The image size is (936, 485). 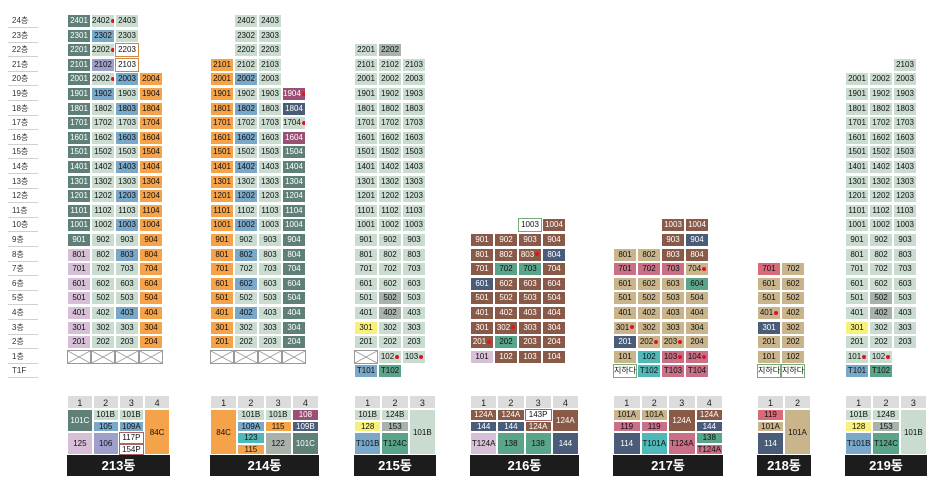 I want to click on building-name: 217동, so click(x=668, y=465).